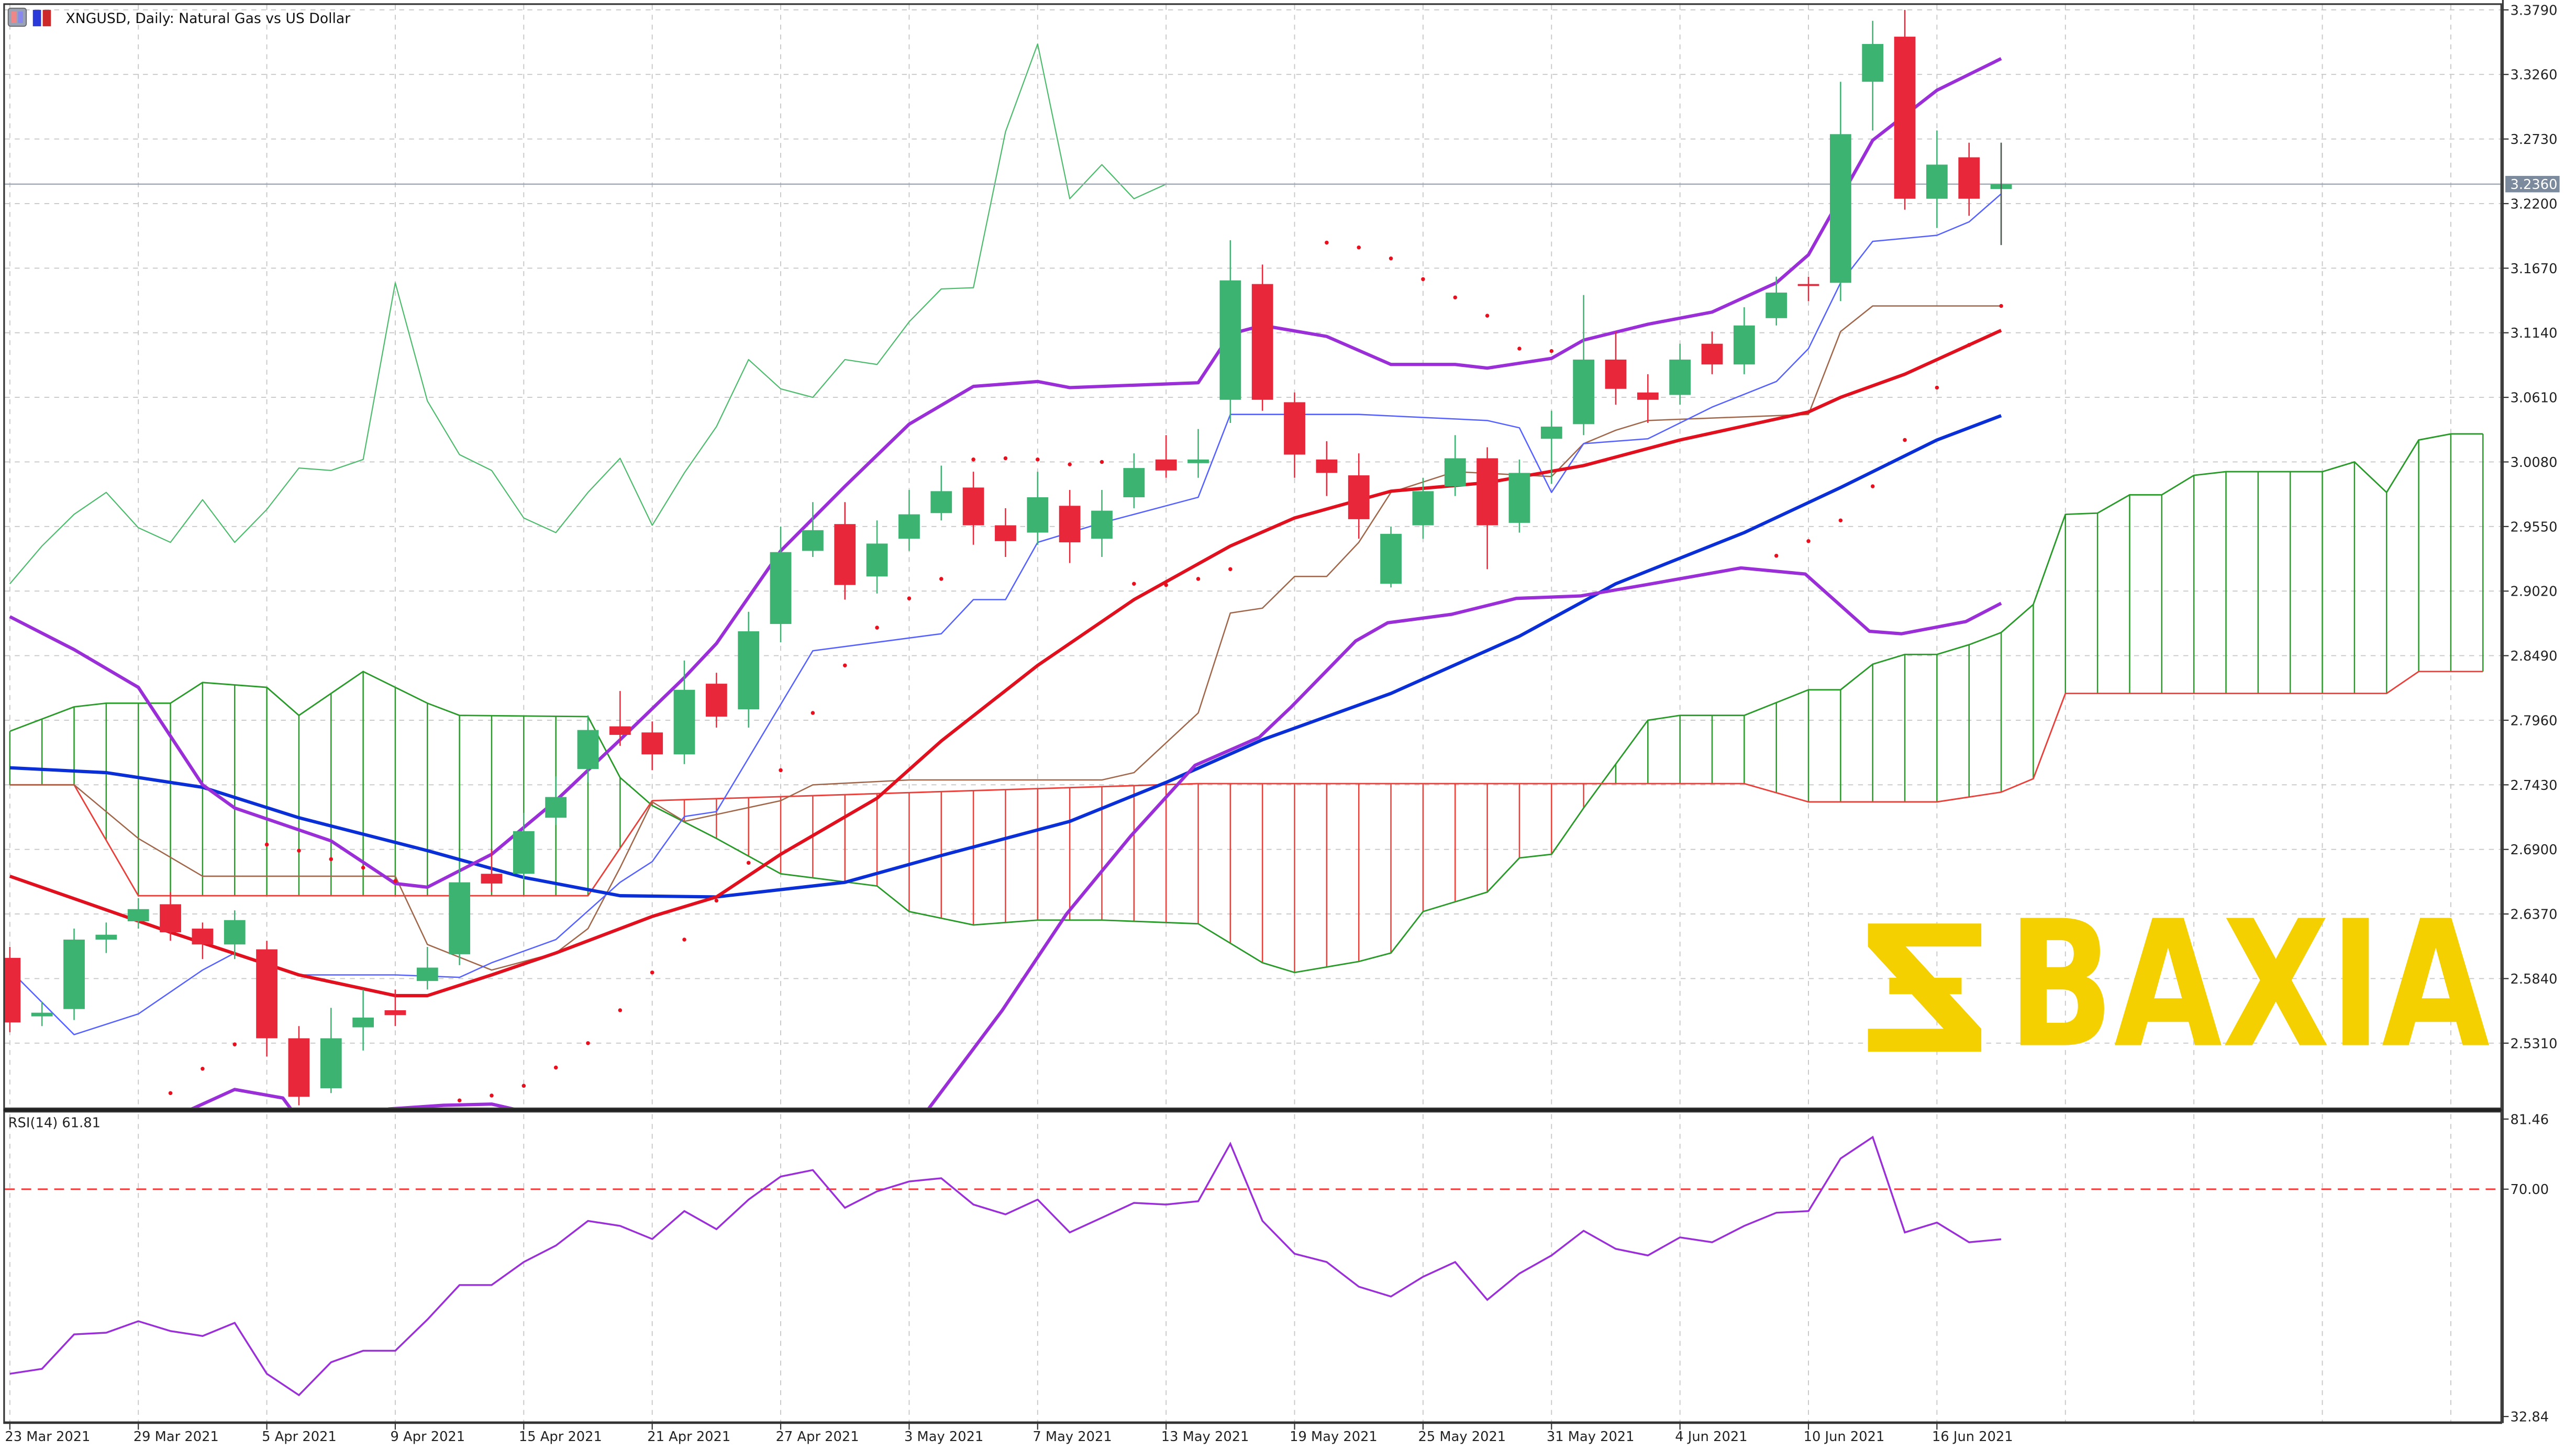 The image size is (2576, 1451). Describe the element at coordinates (2529, 1190) in the screenshot. I see `rsi-tick-label: 70.00` at that location.